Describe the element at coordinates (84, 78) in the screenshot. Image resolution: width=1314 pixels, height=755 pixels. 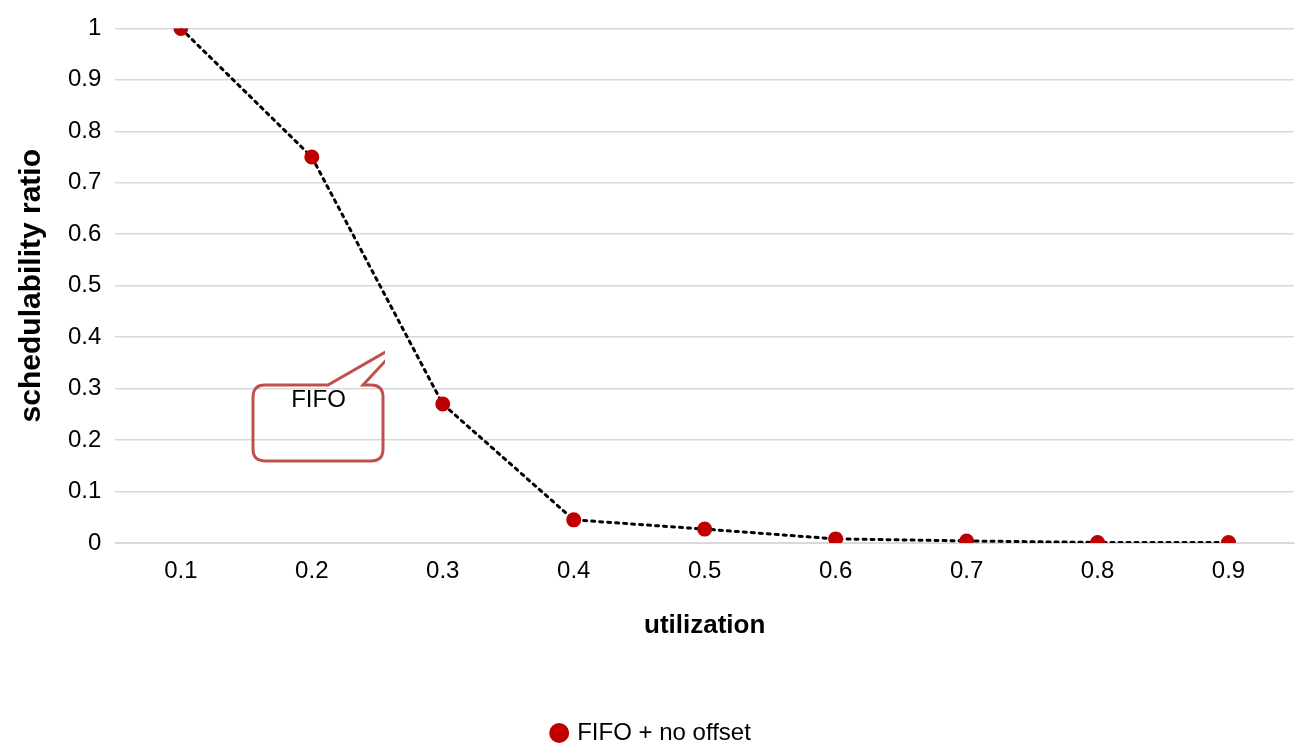
I see `y-tick-label: 0.9` at that location.